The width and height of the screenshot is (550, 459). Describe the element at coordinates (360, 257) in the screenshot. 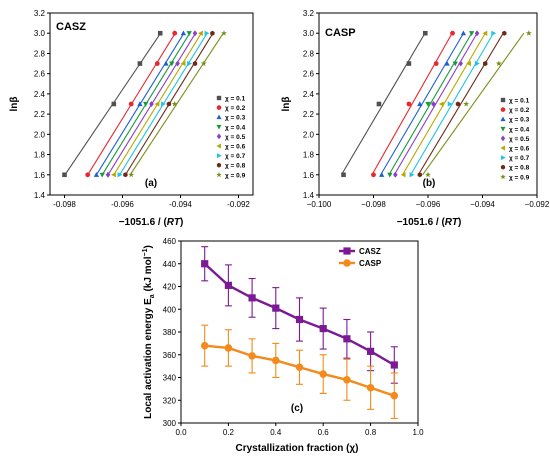

I see `panel-c-legend: CASZ CASP` at that location.